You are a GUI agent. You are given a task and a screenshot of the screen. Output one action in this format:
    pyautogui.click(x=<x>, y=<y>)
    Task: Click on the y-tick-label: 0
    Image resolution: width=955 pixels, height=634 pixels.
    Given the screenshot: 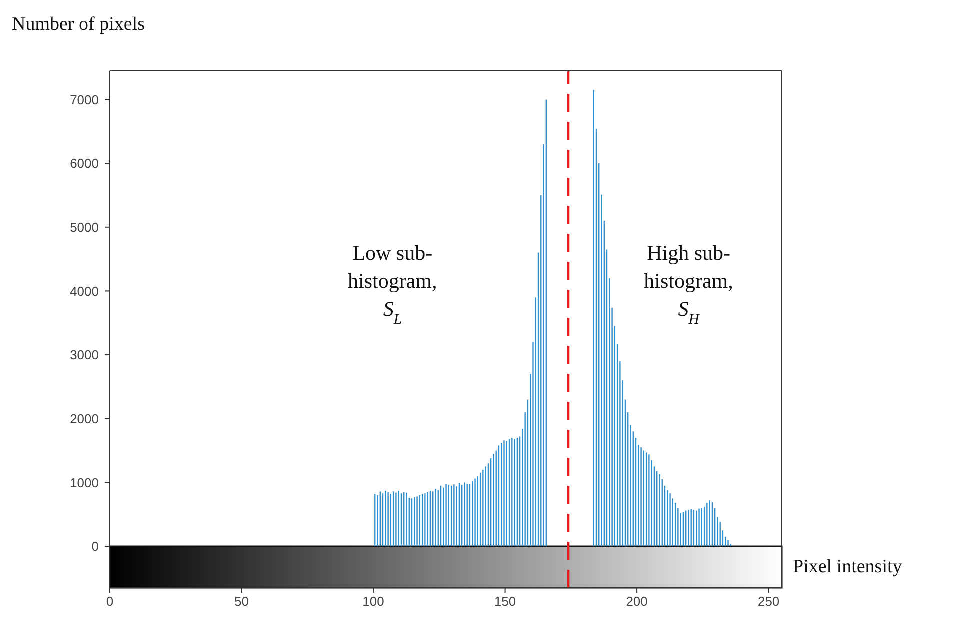 What is the action you would take?
    pyautogui.click(x=95, y=546)
    